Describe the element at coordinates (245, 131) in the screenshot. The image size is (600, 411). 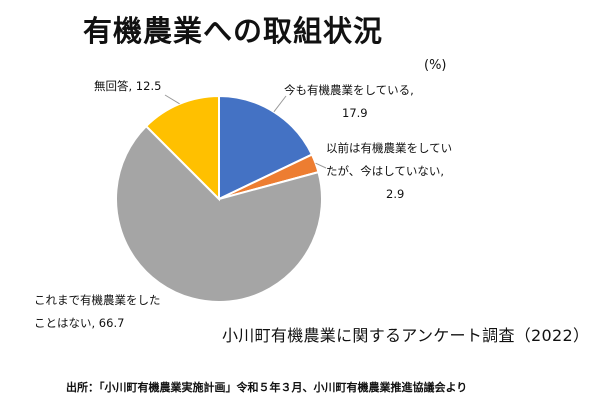
I see `leader-lines` at that location.